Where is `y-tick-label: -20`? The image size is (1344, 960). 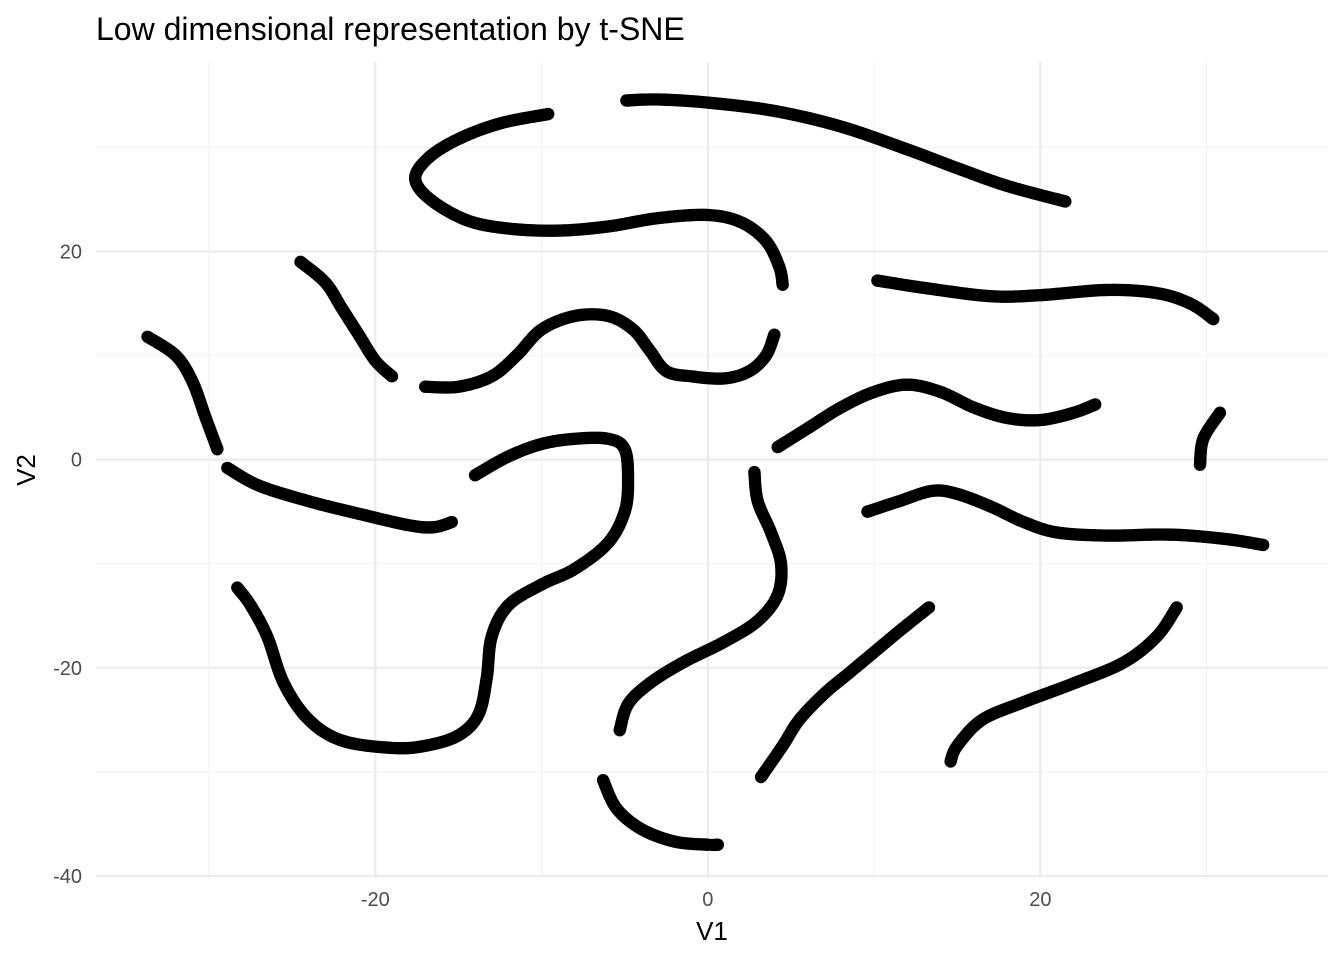
y-tick-label: -20 is located at coordinates (67, 669).